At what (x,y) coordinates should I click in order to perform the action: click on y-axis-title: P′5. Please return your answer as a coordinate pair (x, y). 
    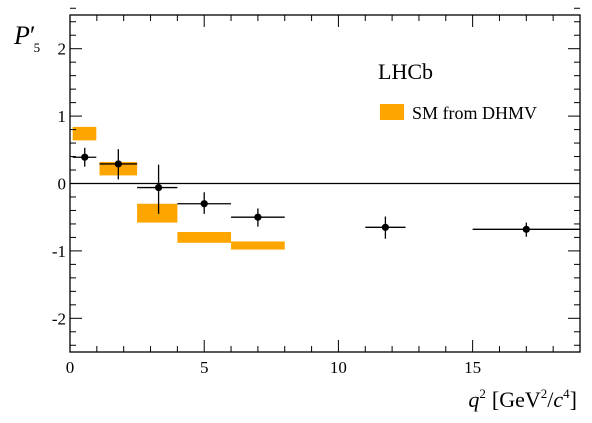
    Looking at the image, I should click on (26, 38).